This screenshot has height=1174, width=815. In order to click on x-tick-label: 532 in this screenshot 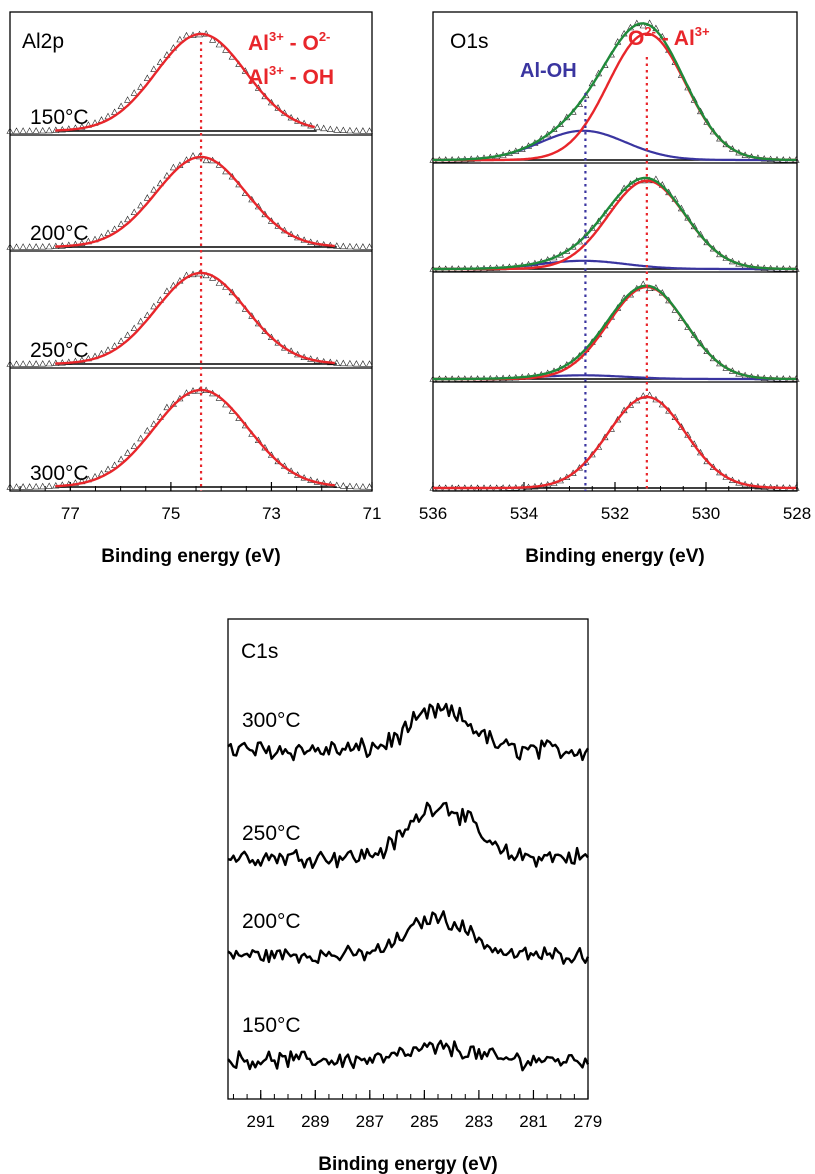, I will do `click(615, 513)`.